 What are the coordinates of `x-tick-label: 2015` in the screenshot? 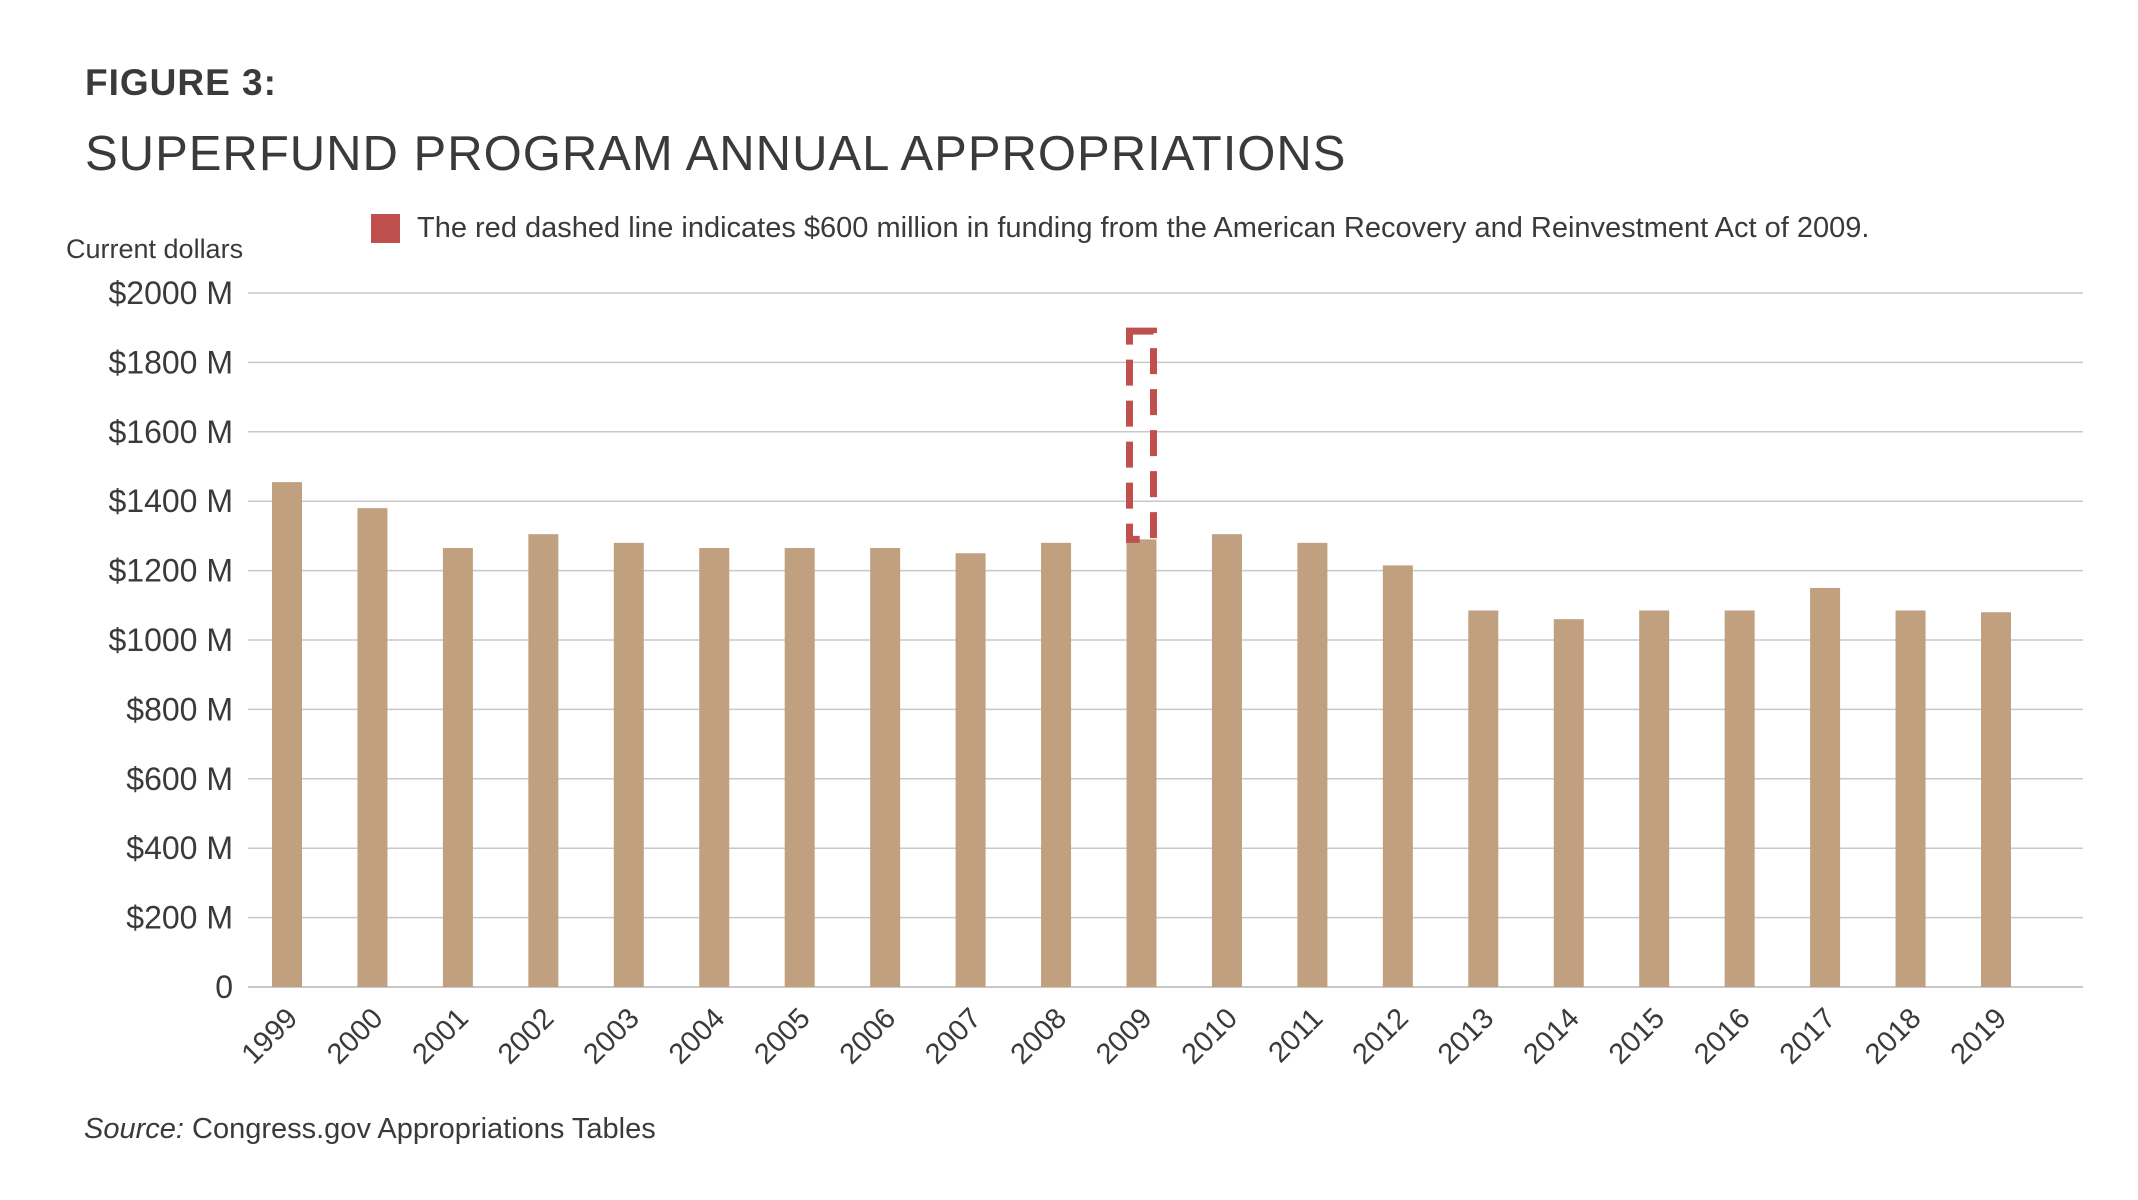 It's located at (1637, 1036).